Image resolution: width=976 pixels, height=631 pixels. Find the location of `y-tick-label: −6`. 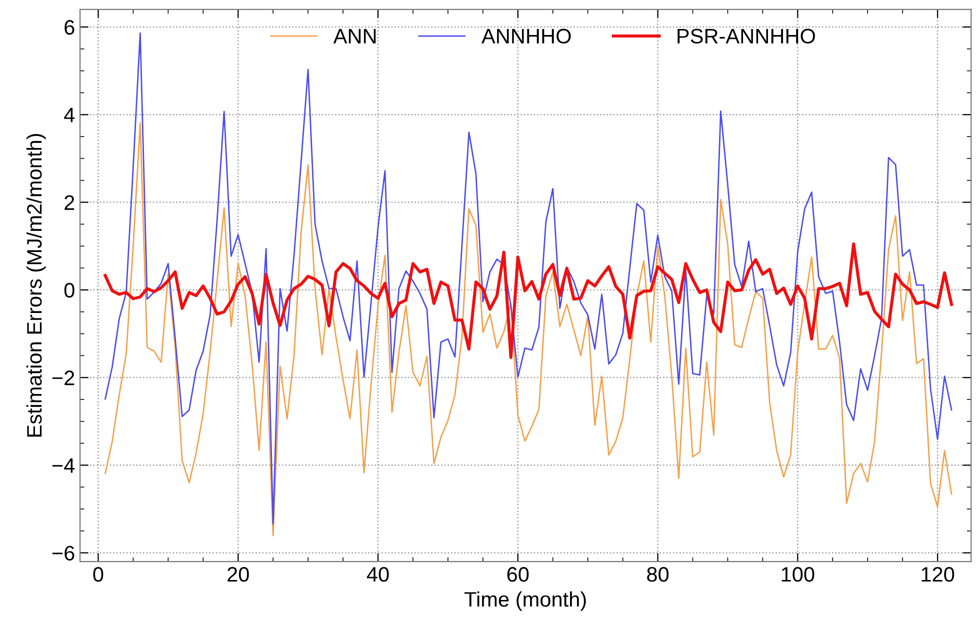

y-tick-label: −6 is located at coordinates (63, 553).